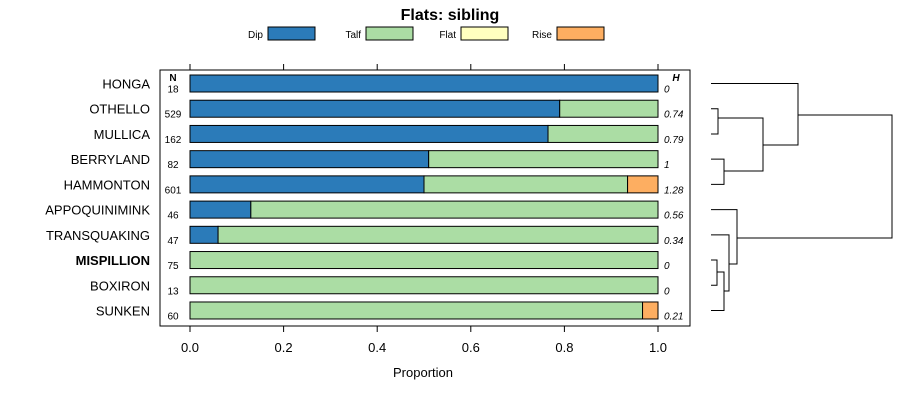 This screenshot has width=900, height=400. I want to click on row-othello: OTHELLO 529 0.74, so click(386, 110).